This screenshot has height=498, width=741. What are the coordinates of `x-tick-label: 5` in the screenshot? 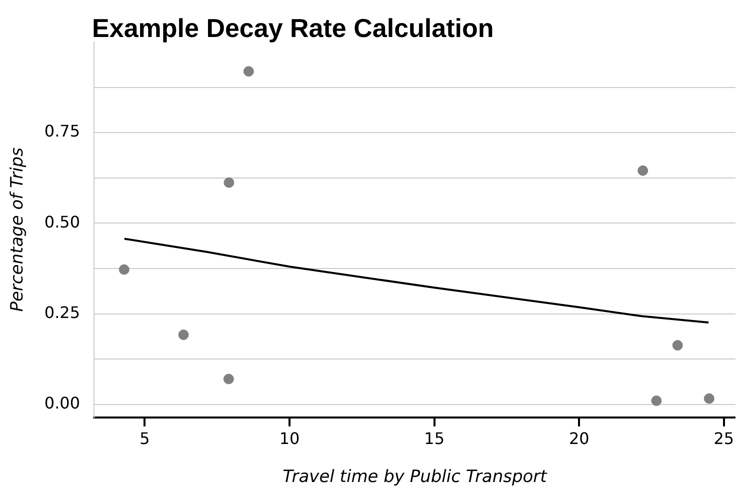 It's located at (145, 438).